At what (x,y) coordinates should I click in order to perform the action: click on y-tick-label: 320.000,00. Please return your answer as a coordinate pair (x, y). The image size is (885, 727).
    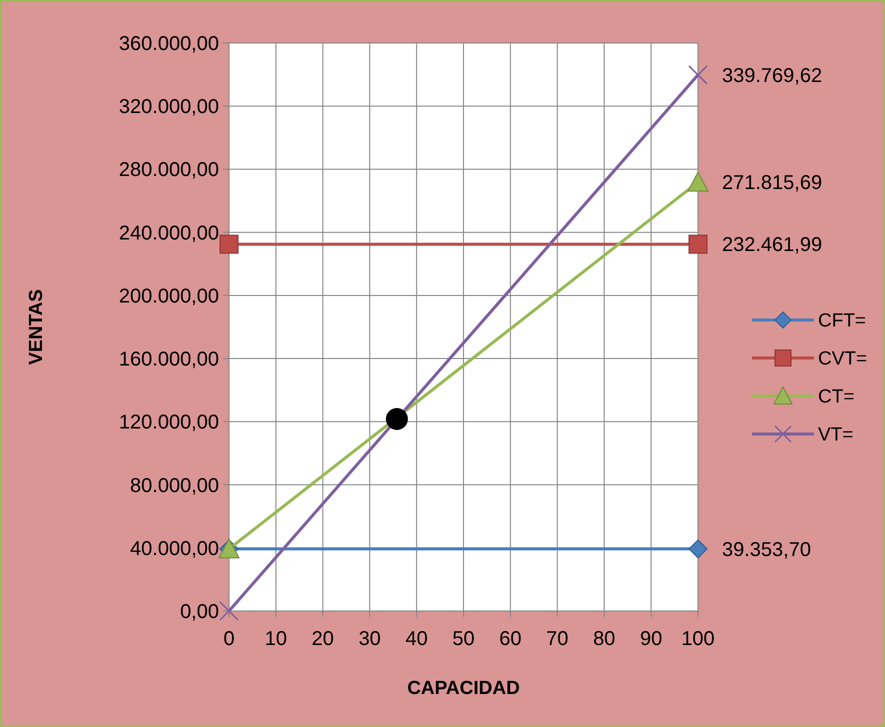
    Looking at the image, I should click on (168, 107).